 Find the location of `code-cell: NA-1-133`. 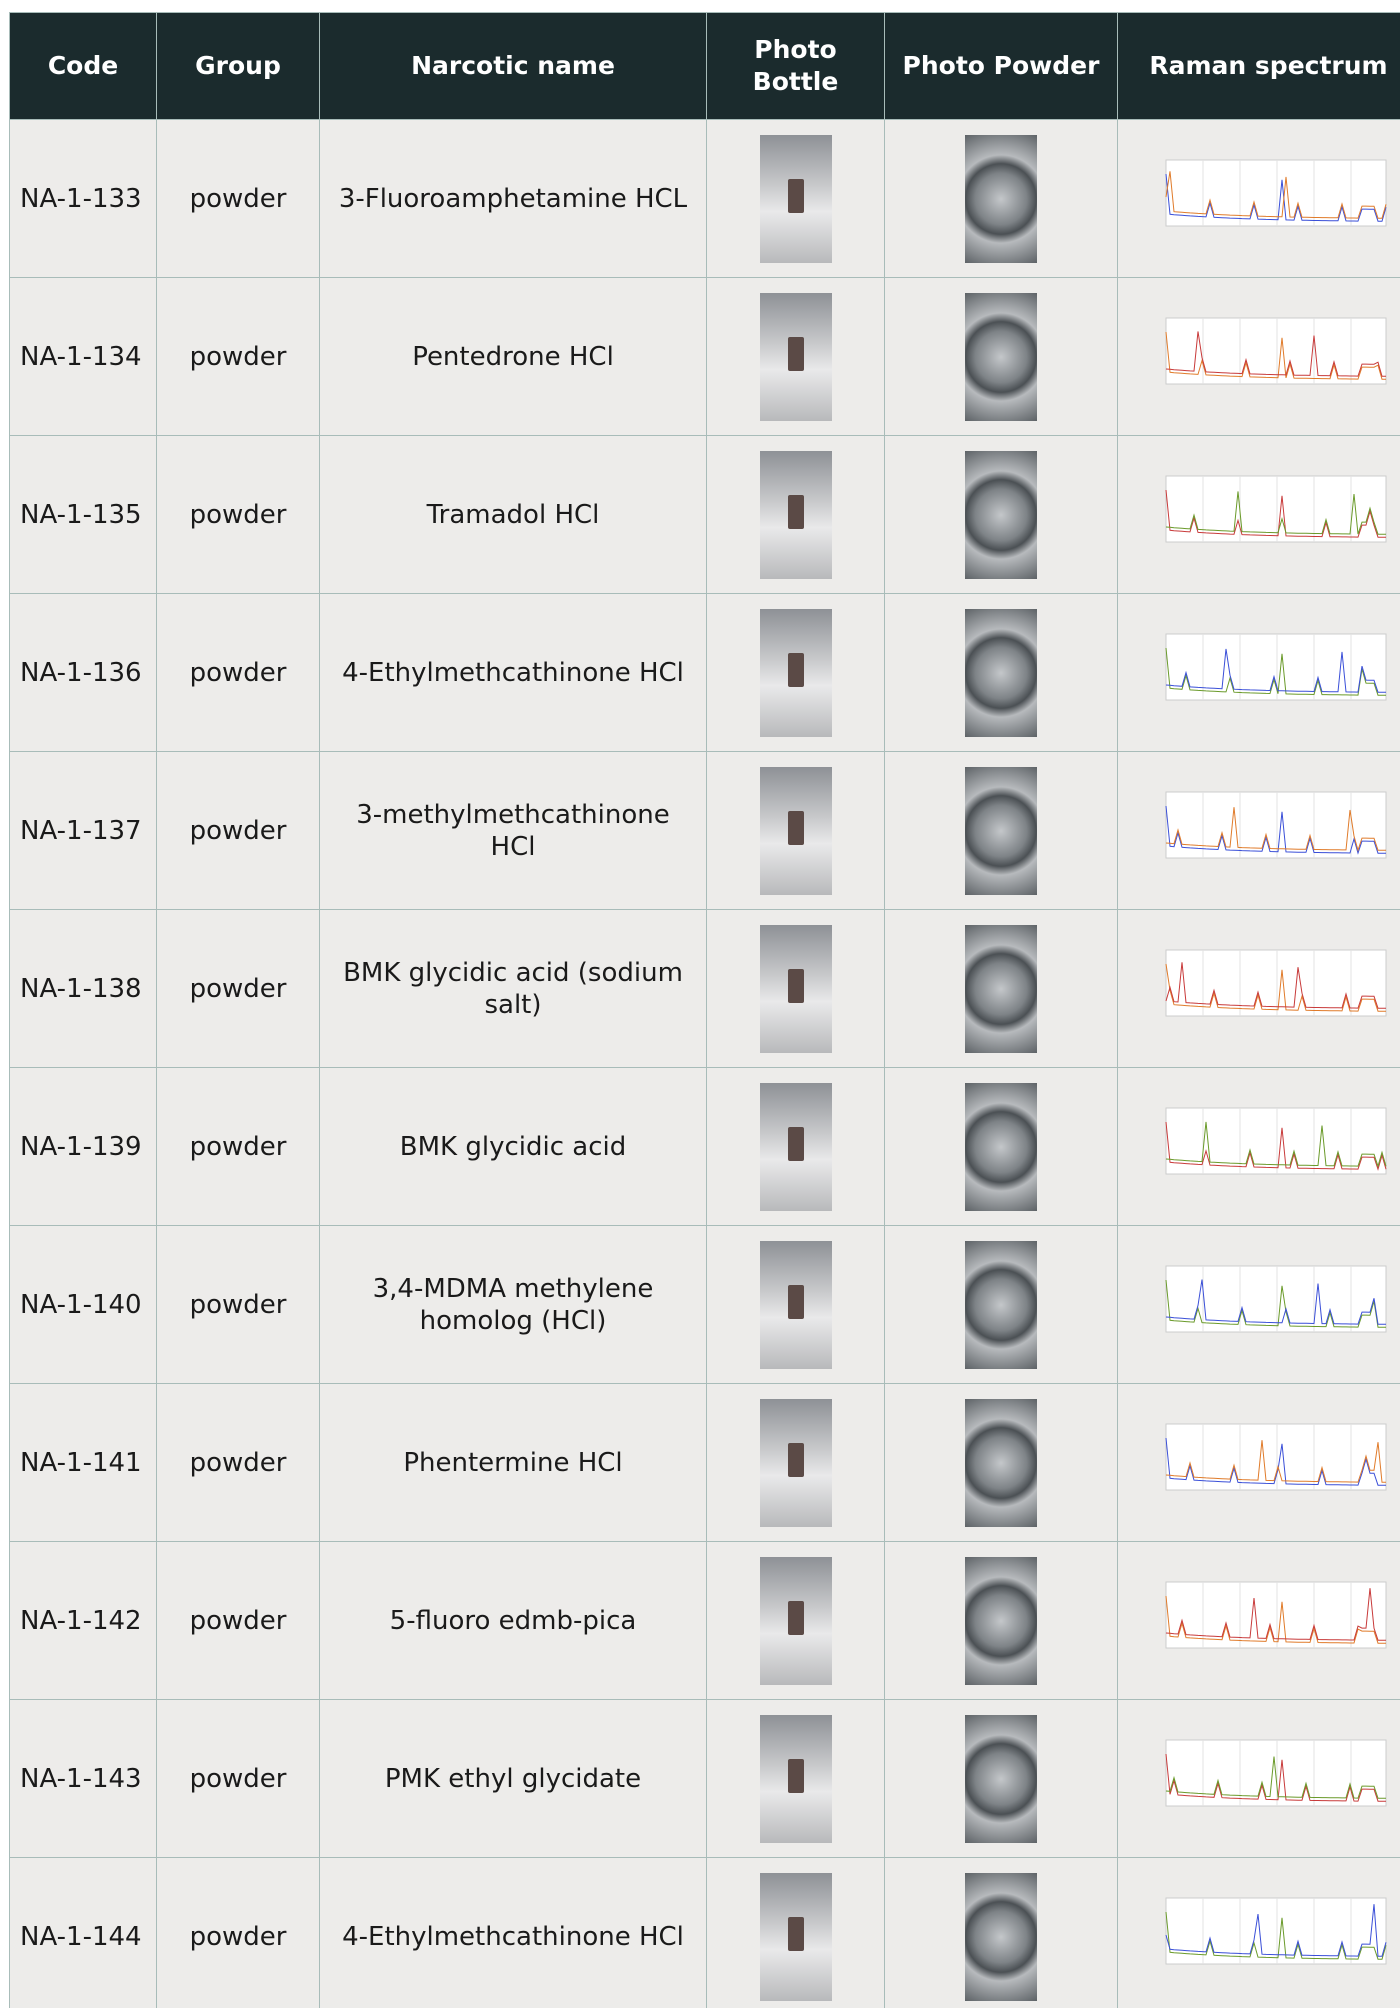

code-cell: NA-1-133 is located at coordinates (83, 198).